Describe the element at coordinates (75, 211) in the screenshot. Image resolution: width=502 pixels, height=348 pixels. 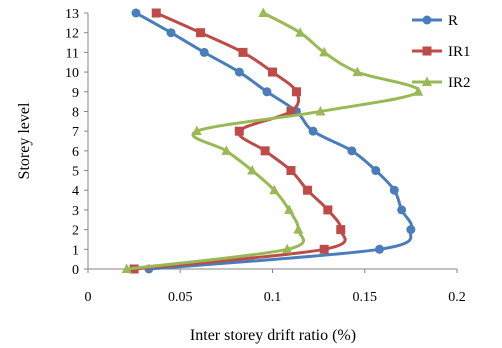
I see `y-tick-label: 3` at that location.